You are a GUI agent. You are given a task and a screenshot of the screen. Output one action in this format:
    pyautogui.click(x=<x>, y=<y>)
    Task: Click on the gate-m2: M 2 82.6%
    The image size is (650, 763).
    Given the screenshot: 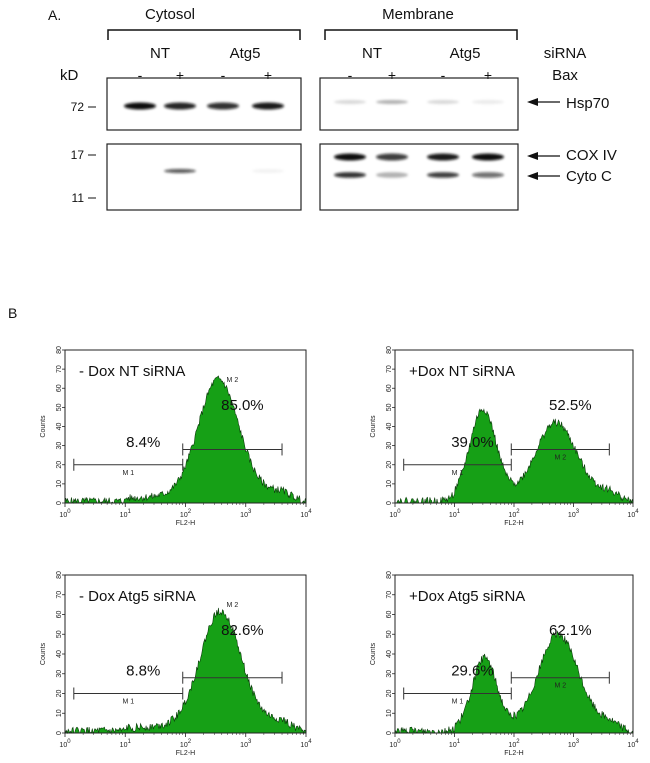 What is the action you would take?
    pyautogui.click(x=232, y=643)
    